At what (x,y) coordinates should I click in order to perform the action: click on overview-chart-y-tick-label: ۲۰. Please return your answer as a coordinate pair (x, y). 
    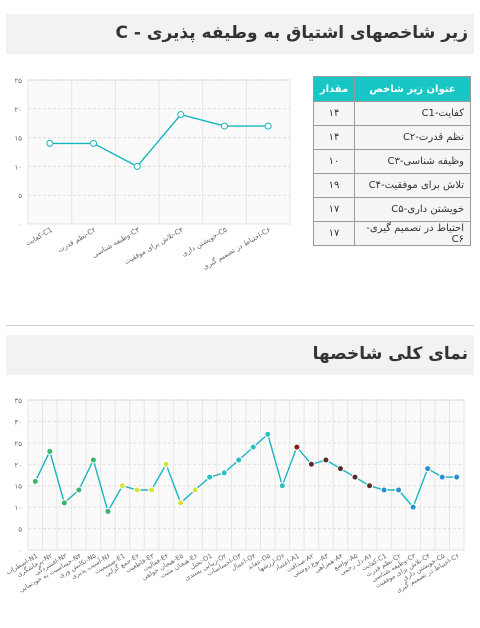
    Looking at the image, I should click on (18, 465).